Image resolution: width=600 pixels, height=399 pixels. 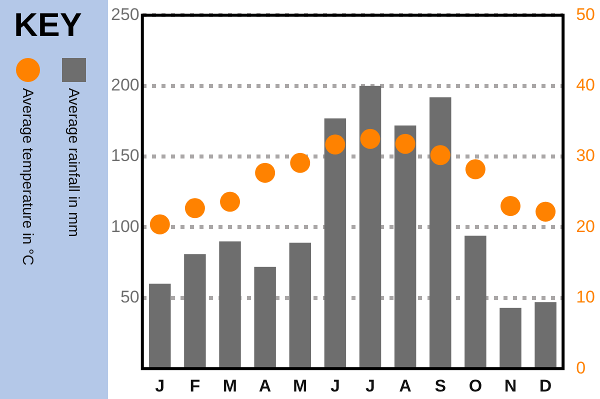 I want to click on x-tick-label: D, so click(x=545, y=386).